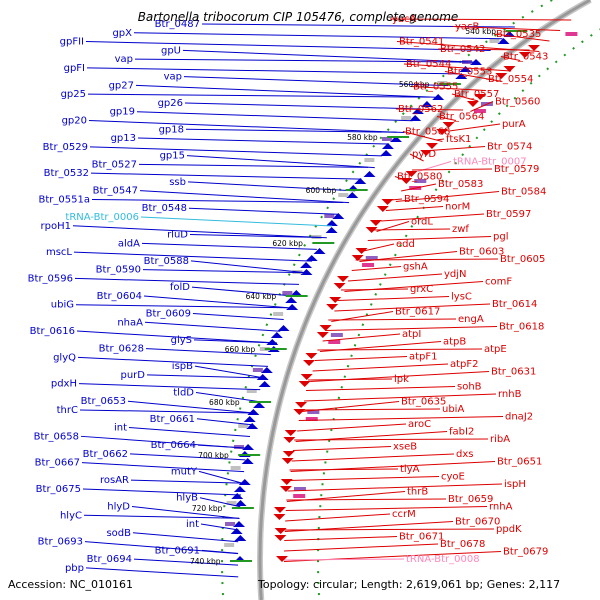  I want to click on left-gene-label: mutY, so click(184, 471).